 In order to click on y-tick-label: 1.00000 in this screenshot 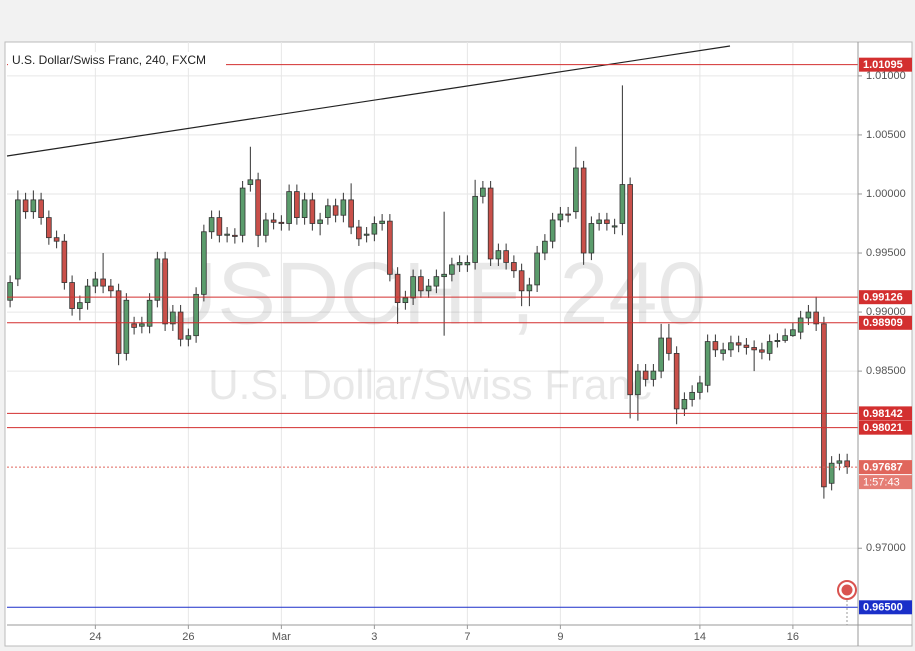, I will do `click(886, 194)`.